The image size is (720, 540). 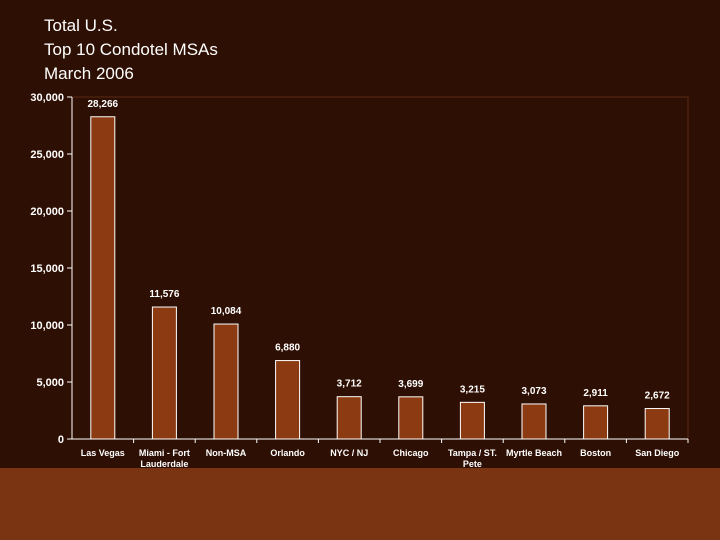 I want to click on category-label: Orlando, so click(x=287, y=453).